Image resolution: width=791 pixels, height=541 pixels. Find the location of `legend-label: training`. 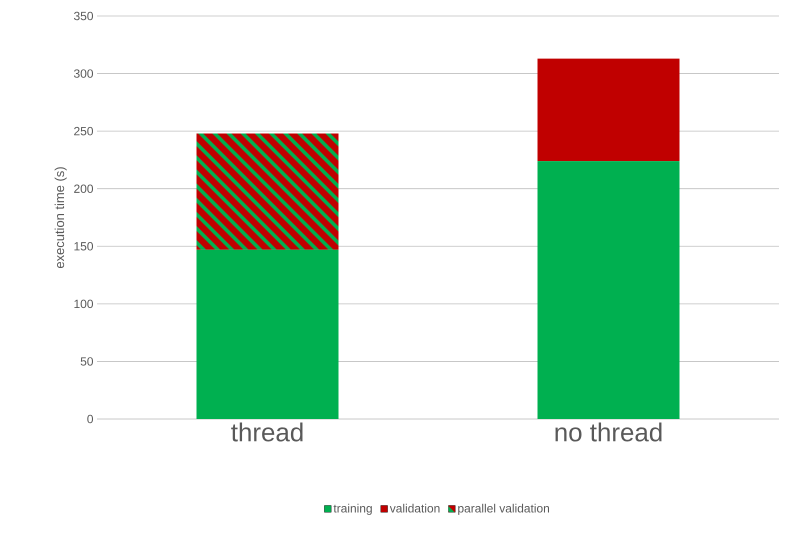

legend-label: training is located at coordinates (353, 509).